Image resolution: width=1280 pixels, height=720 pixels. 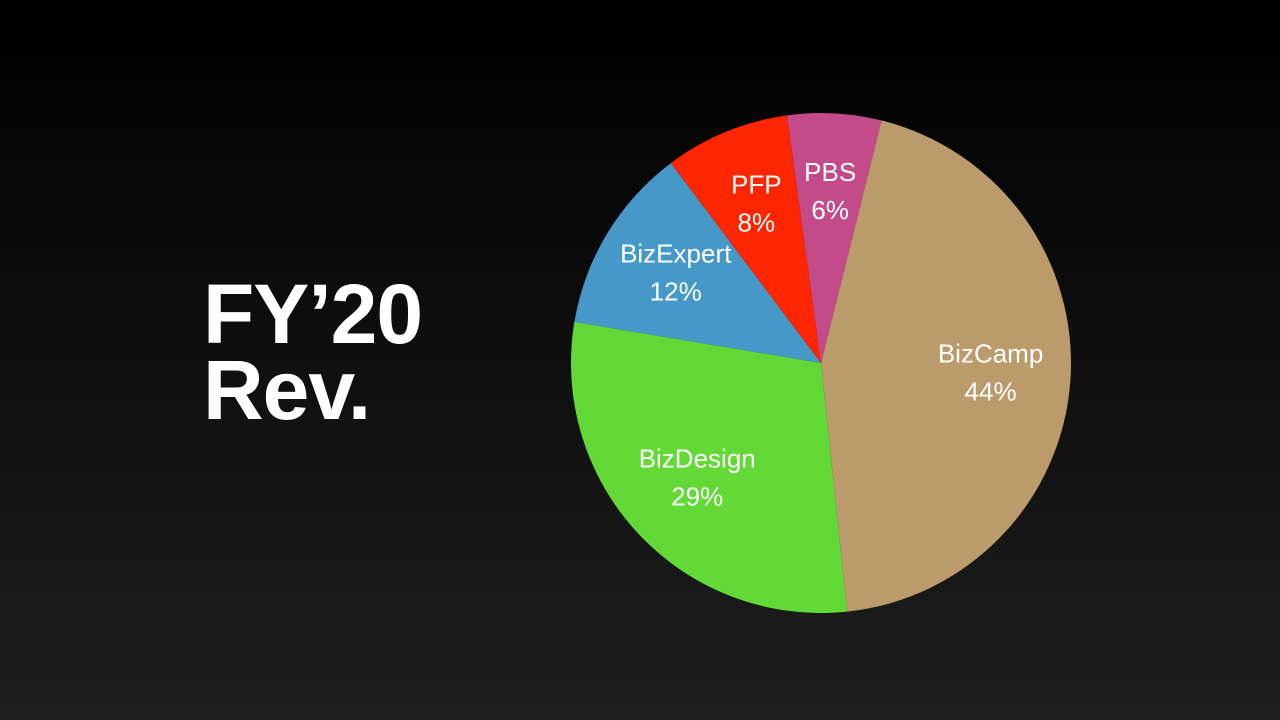 What do you see at coordinates (990, 354) in the screenshot?
I see `slice-label: BizCamp` at bounding box center [990, 354].